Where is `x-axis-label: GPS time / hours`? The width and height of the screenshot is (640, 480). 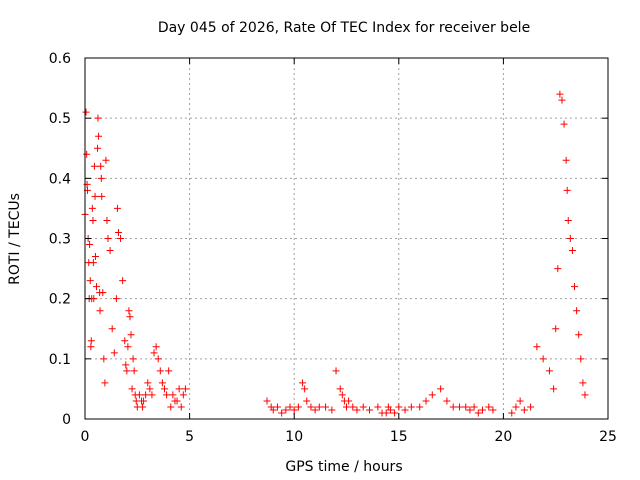
x-axis-label: GPS time / hours is located at coordinates (343, 467).